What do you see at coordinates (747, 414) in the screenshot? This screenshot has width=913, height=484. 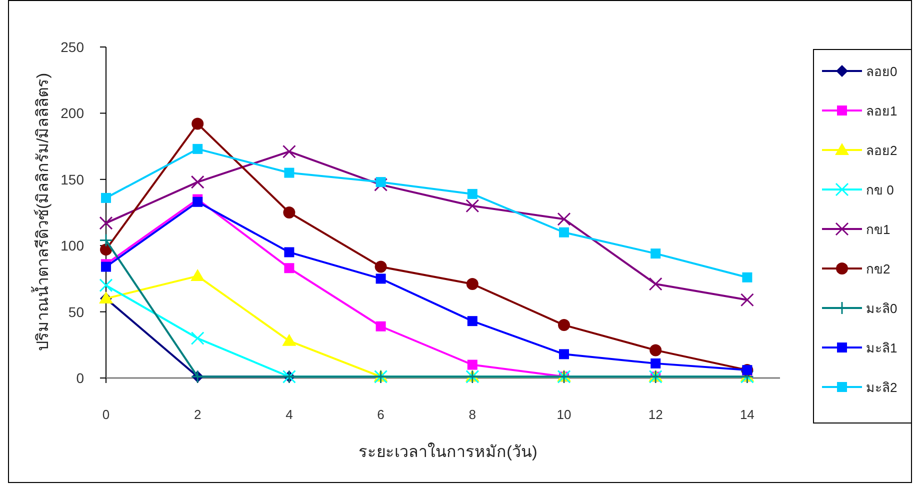 I see `x-tick-label: 14` at bounding box center [747, 414].